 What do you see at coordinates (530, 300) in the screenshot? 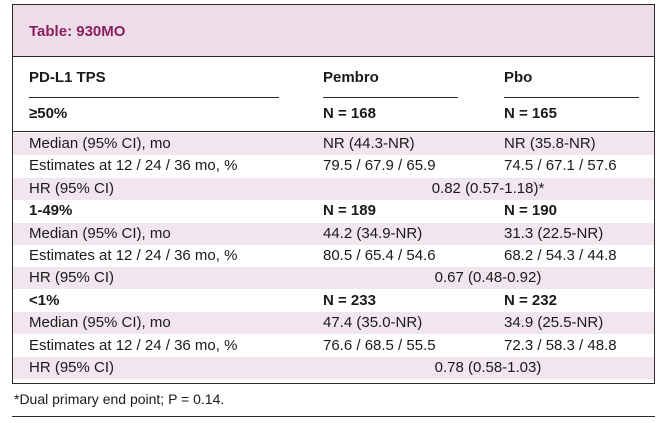
I see `n-pbo: N = 232` at bounding box center [530, 300].